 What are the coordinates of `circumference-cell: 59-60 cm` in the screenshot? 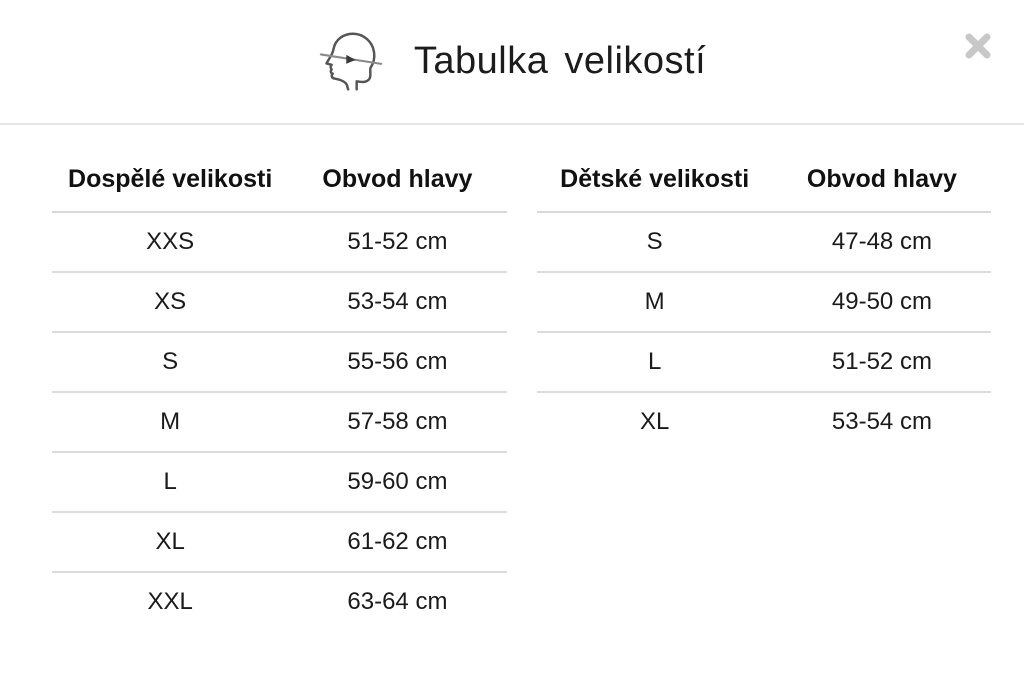 It's located at (397, 482).